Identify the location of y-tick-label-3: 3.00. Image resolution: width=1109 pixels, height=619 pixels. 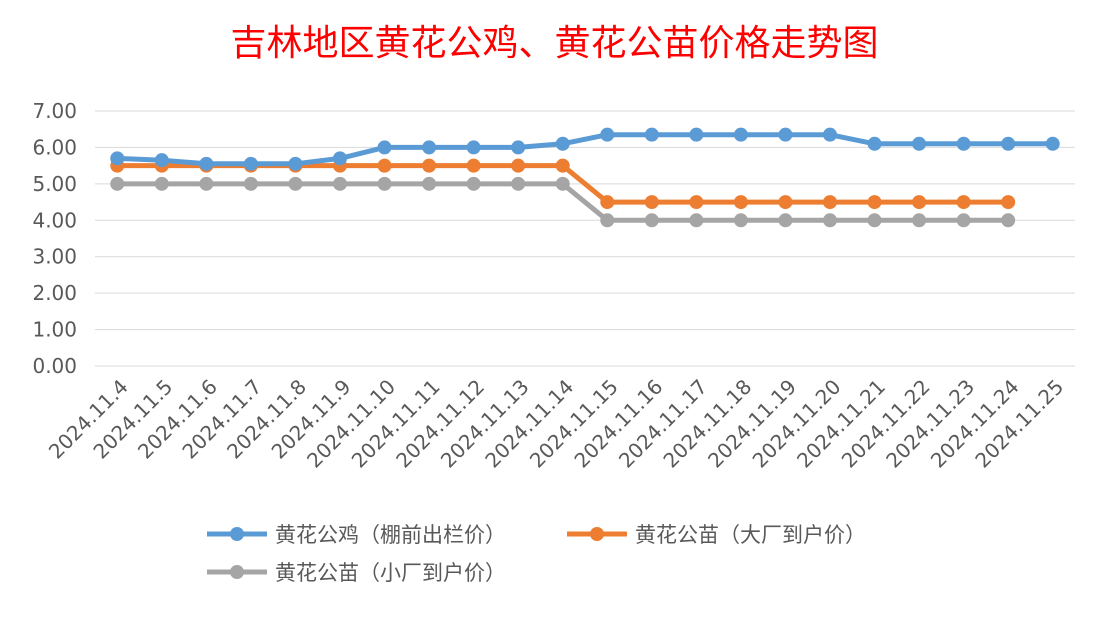
(54, 257).